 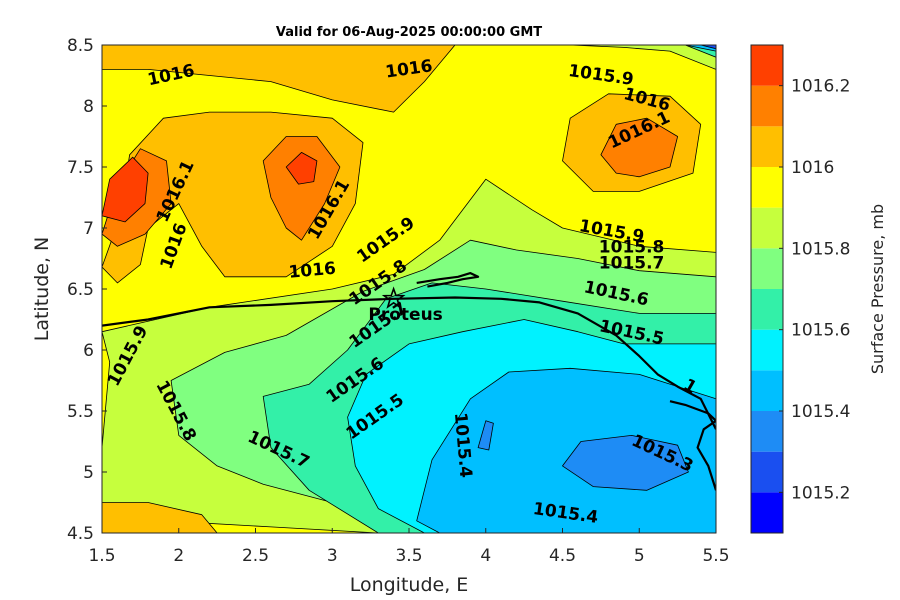 I want to click on y-tick-label-3: 6, so click(x=88, y=351).